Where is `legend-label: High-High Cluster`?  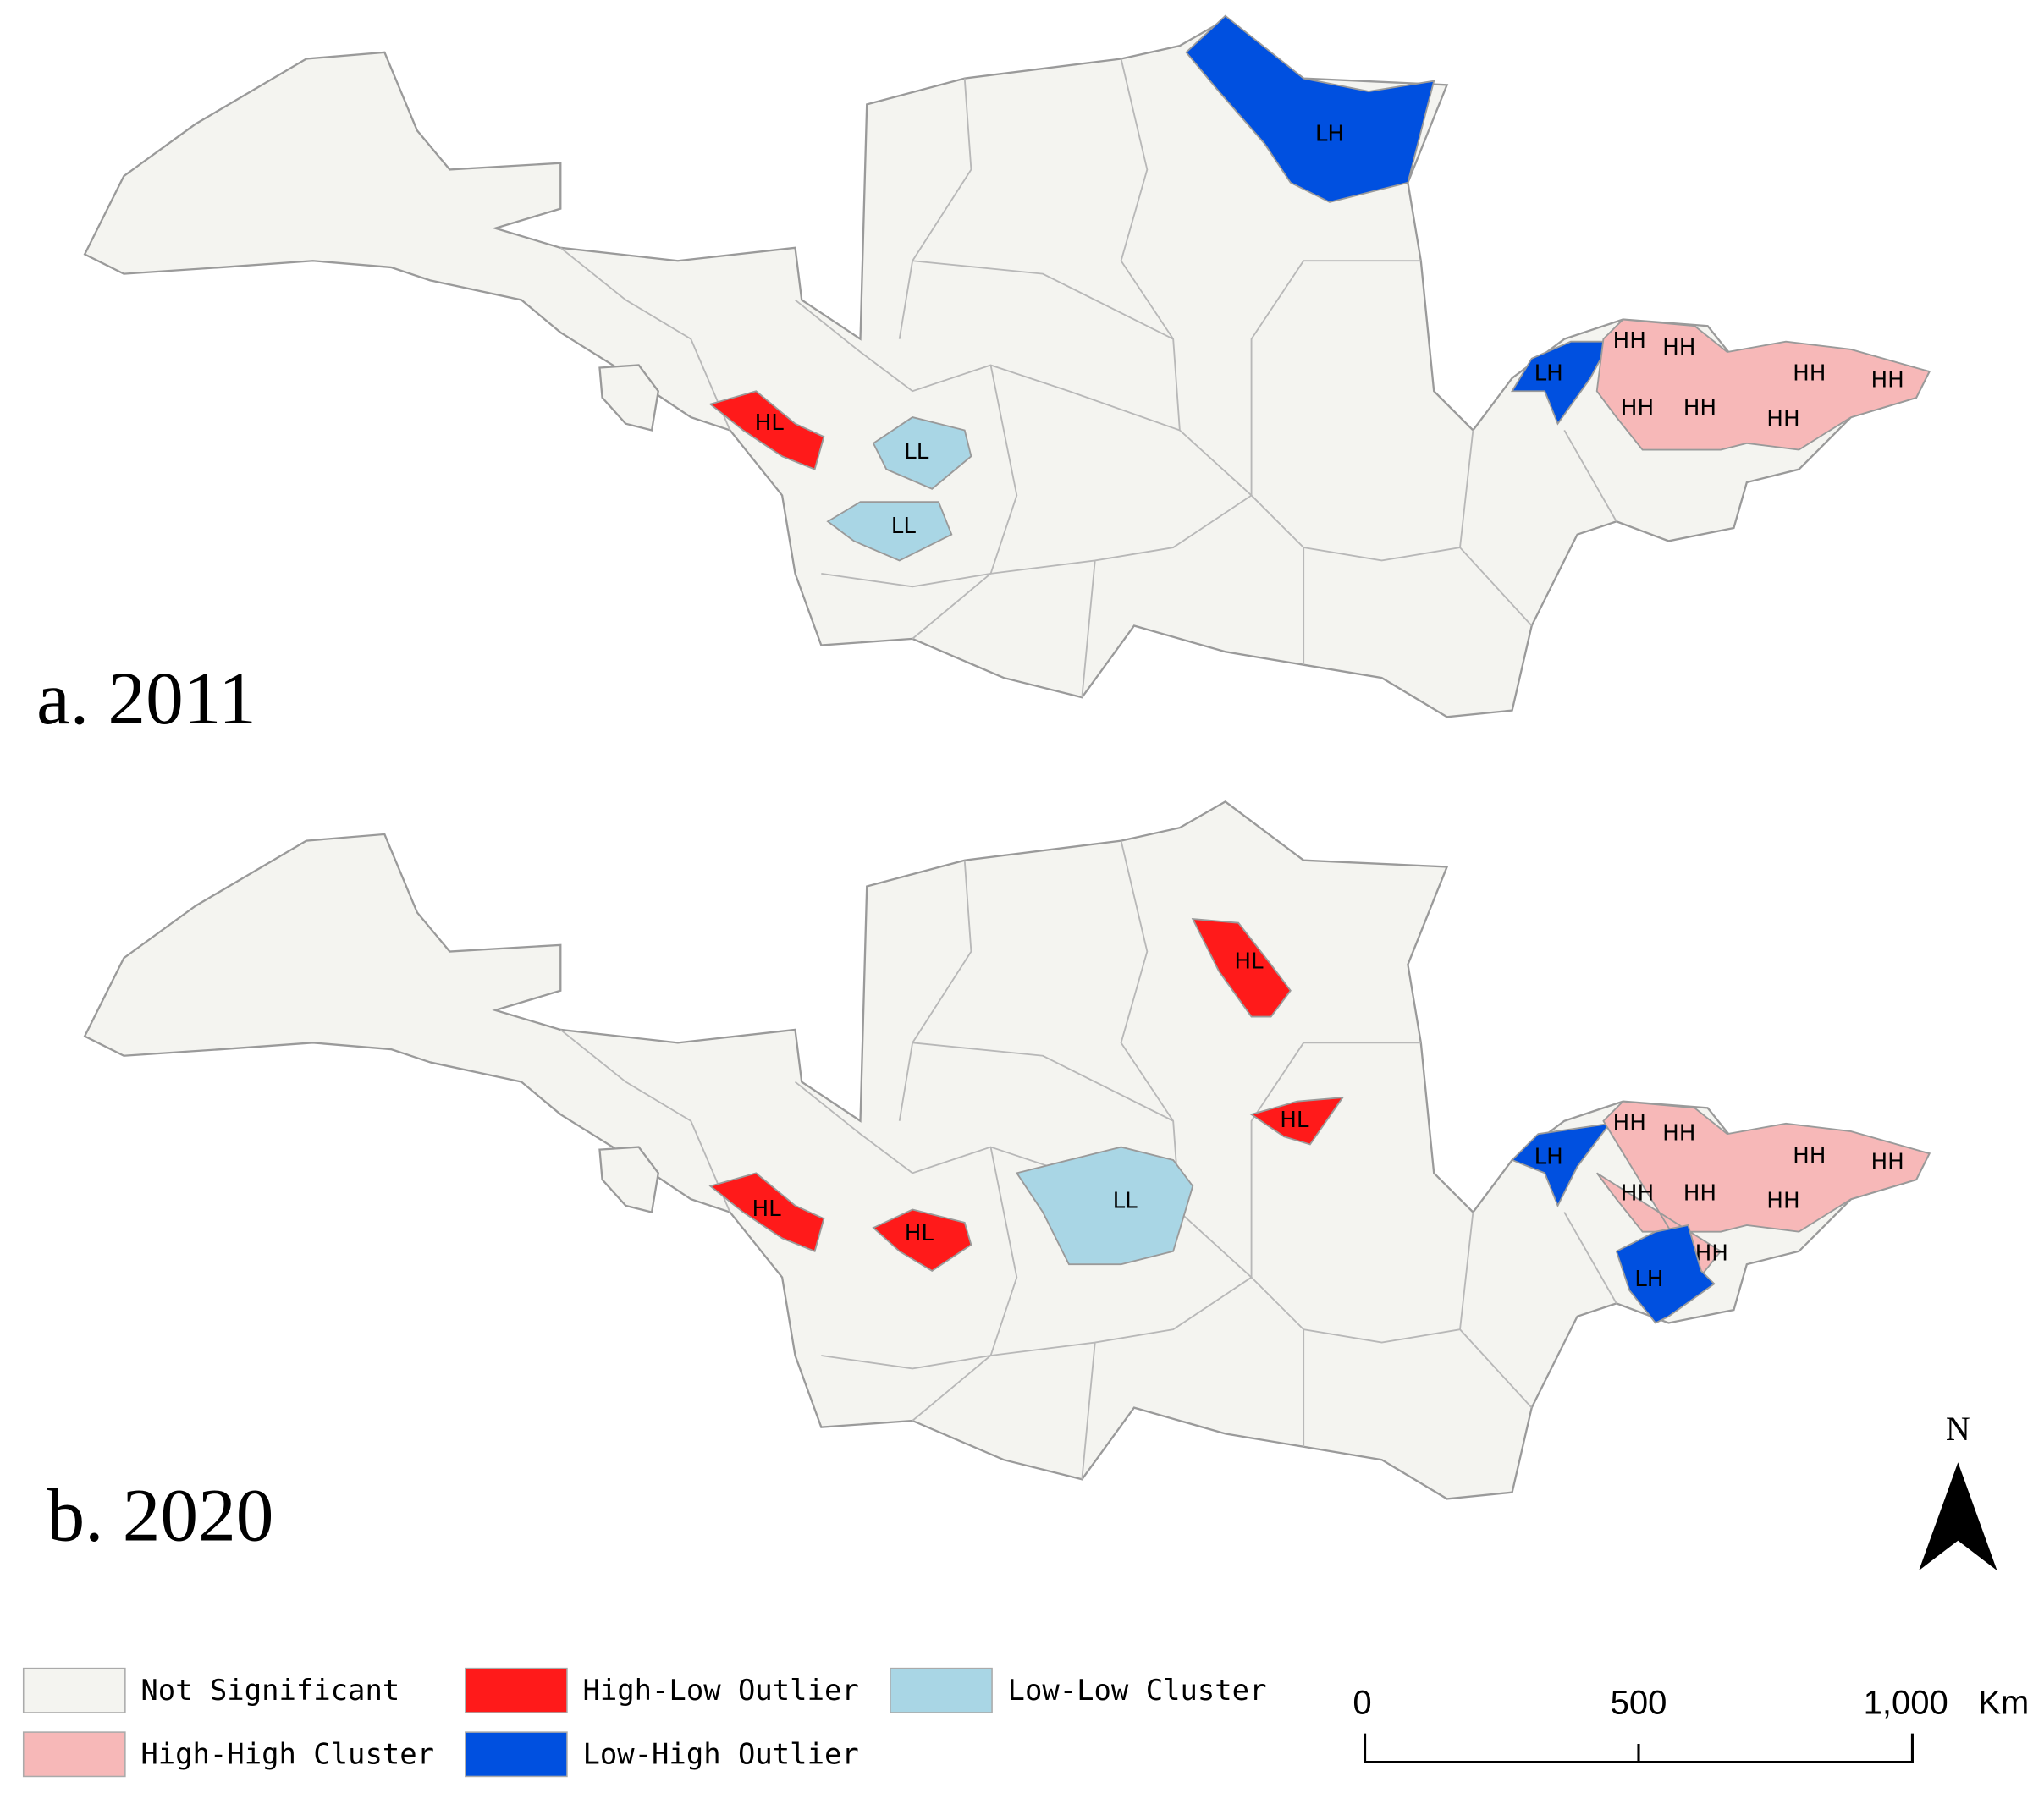 legend-label: High-High Cluster is located at coordinates (287, 1754).